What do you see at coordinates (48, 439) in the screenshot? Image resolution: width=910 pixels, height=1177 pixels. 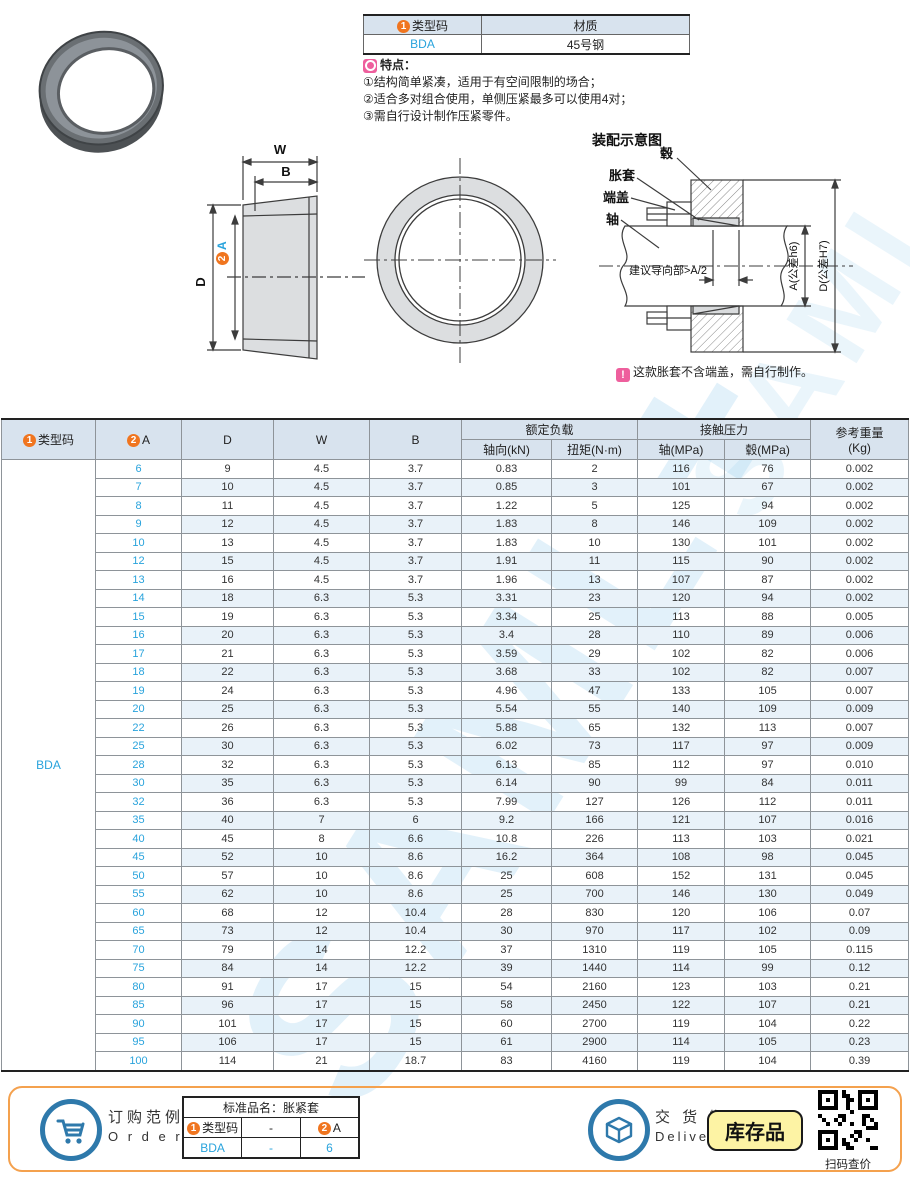 I see `col-header-type-code: 1 类型码` at bounding box center [48, 439].